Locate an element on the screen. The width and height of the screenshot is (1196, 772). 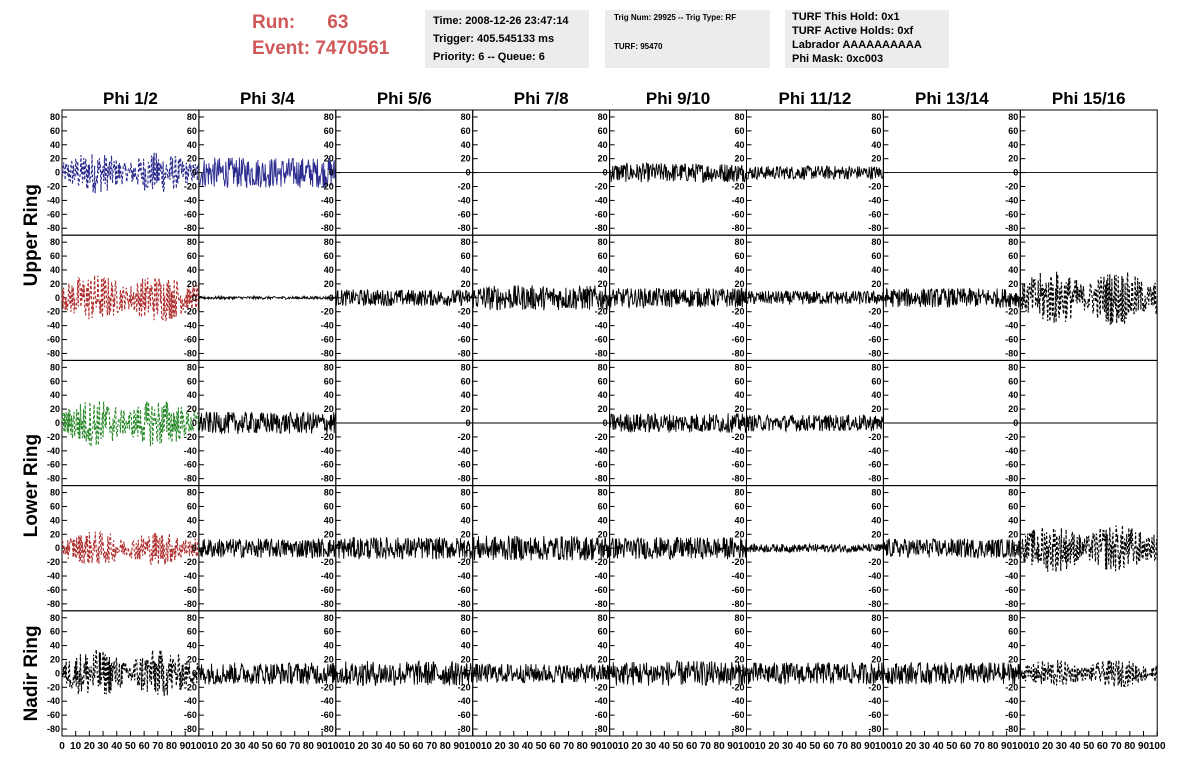
x-tick-label: 100 is located at coordinates (472, 746).